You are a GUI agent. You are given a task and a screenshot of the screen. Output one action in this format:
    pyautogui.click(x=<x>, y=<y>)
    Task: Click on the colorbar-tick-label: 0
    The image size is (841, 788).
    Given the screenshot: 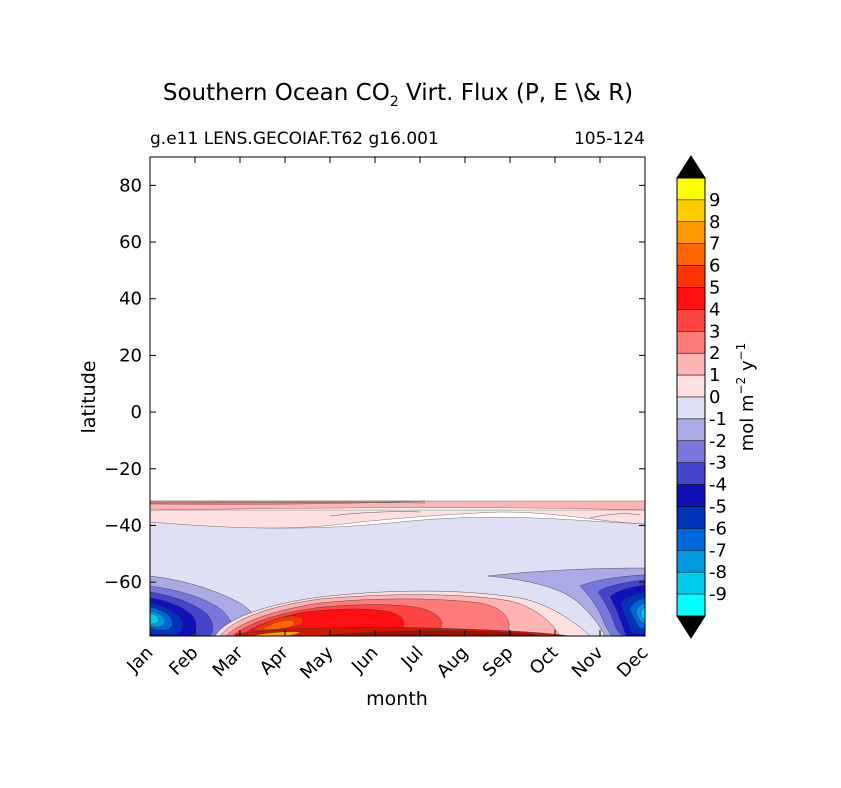 What is the action you would take?
    pyautogui.click(x=714, y=397)
    